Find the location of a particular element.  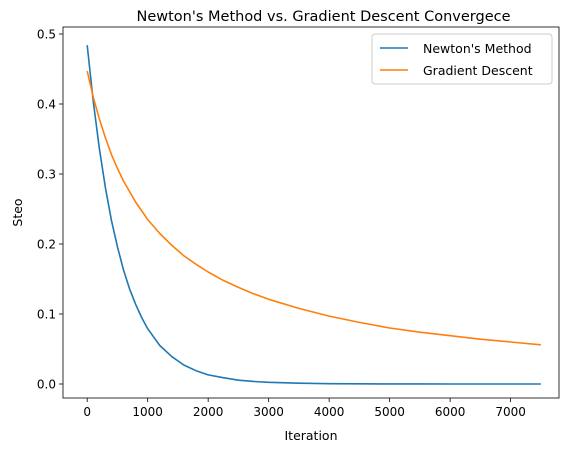

x-tick-label: 6000 is located at coordinates (450, 412).